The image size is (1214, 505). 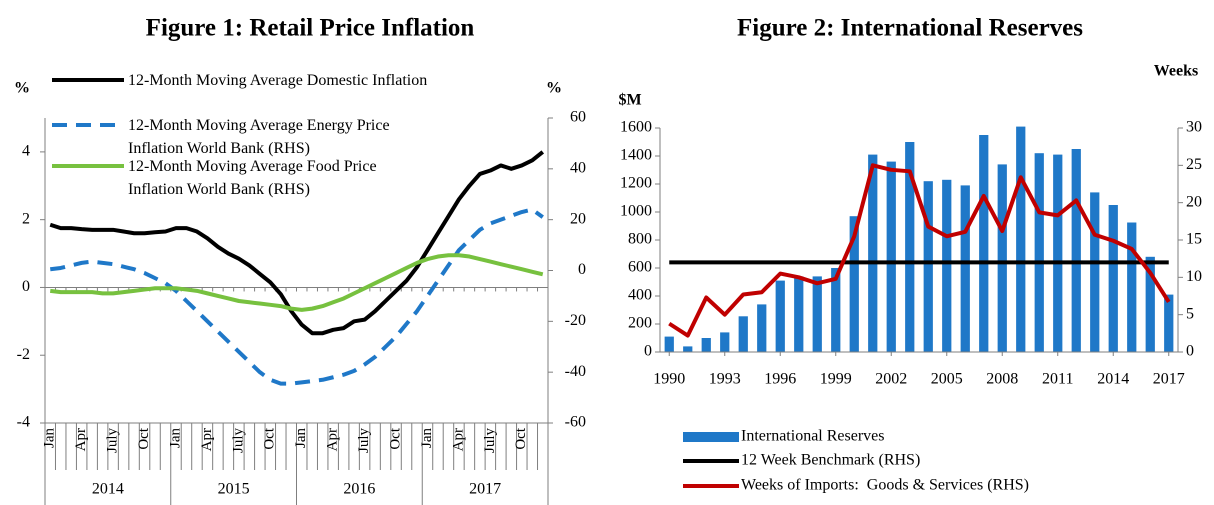 What do you see at coordinates (26, 151) in the screenshot?
I see `y-tick-label: 4` at bounding box center [26, 151].